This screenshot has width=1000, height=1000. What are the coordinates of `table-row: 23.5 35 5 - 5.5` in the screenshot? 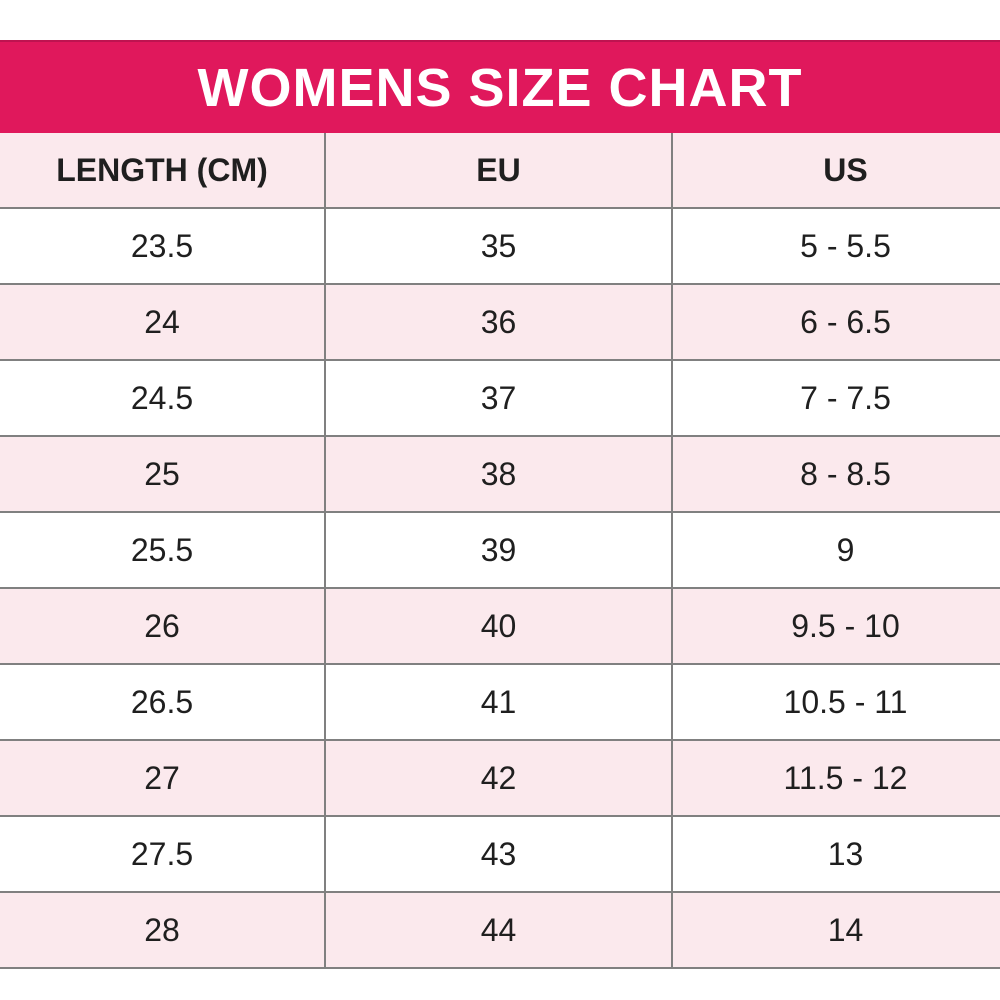 It's located at (500, 246).